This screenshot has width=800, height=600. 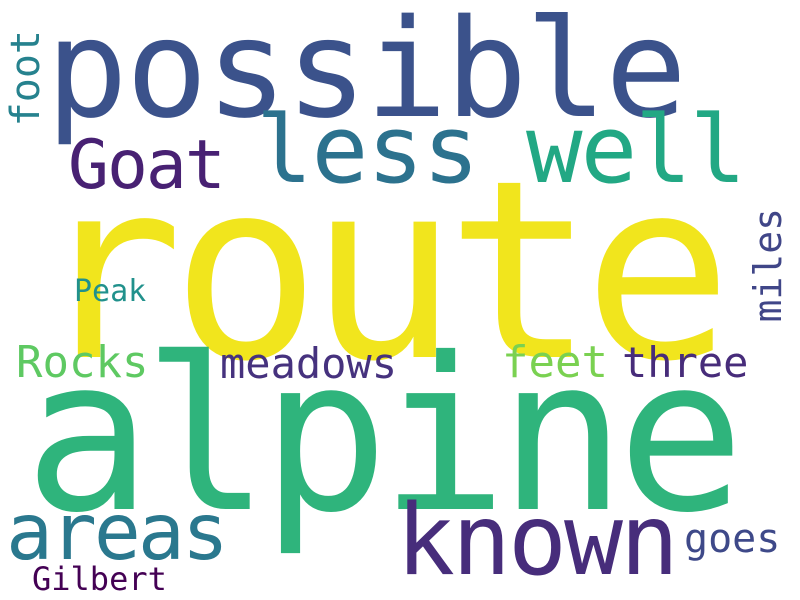 I want to click on word-known: known, so click(x=537, y=541).